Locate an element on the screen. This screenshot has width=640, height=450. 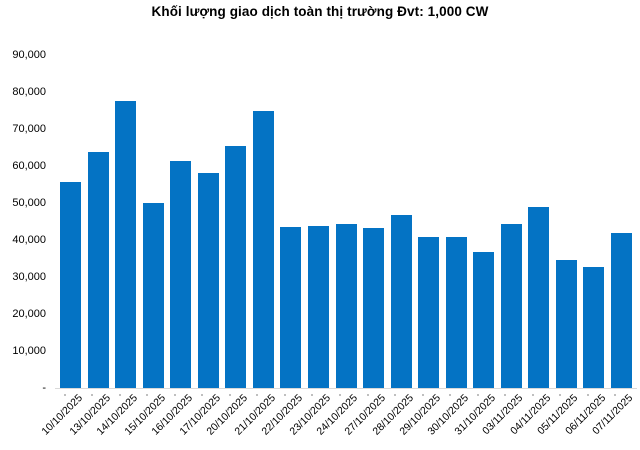
y-axis-tick-label: 80,000 is located at coordinates (29, 92).